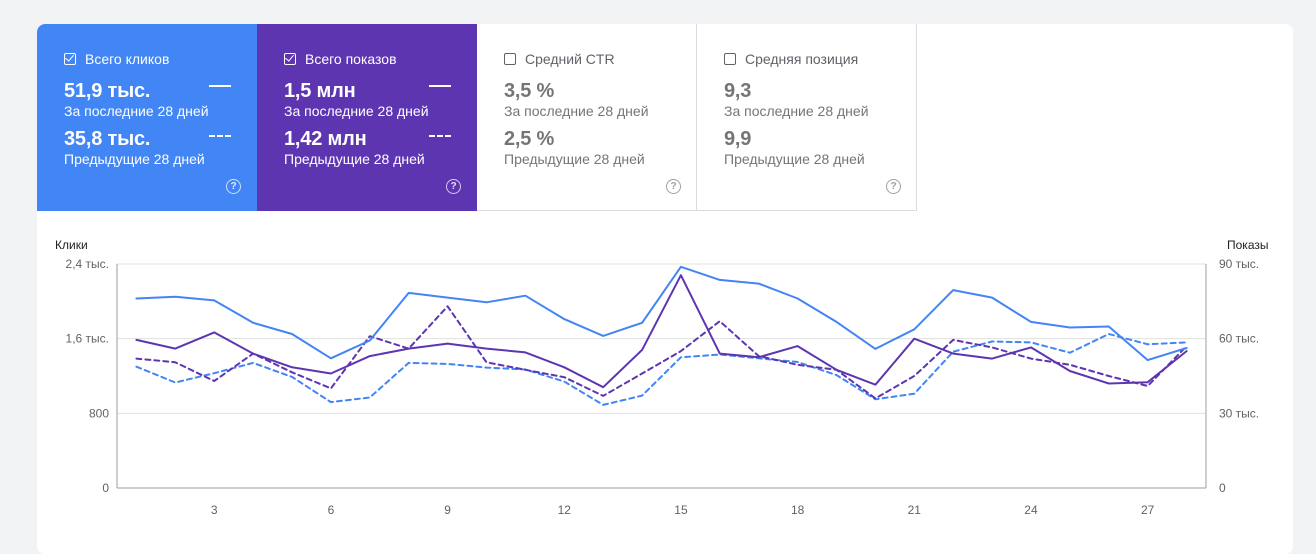 The image size is (1316, 554). I want to click on left-tick-label: 2,4 тыс., so click(87, 264).